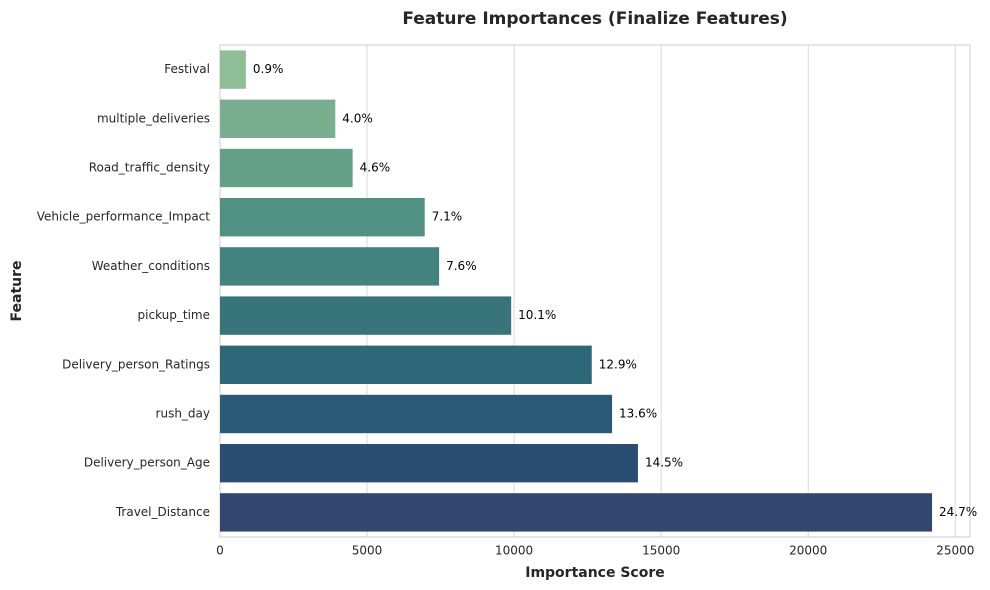 The image size is (990, 590). I want to click on y-tick-label: Vehicle_performance_Impact, so click(124, 217).